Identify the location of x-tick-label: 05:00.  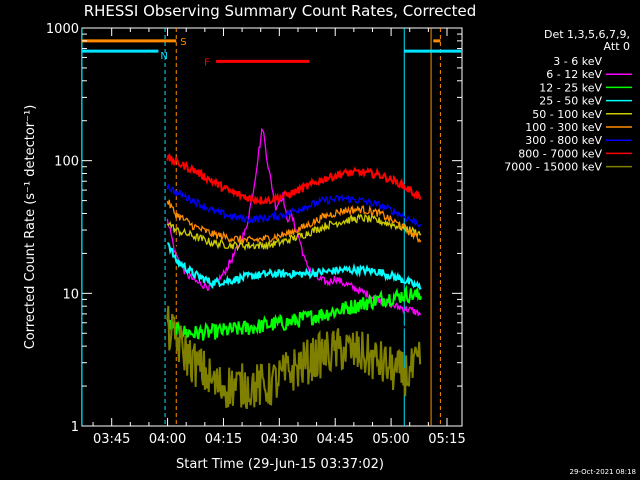
(390, 439).